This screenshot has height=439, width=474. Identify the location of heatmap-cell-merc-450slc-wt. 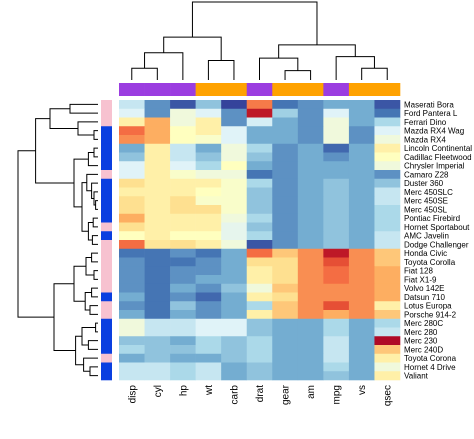
(208, 192).